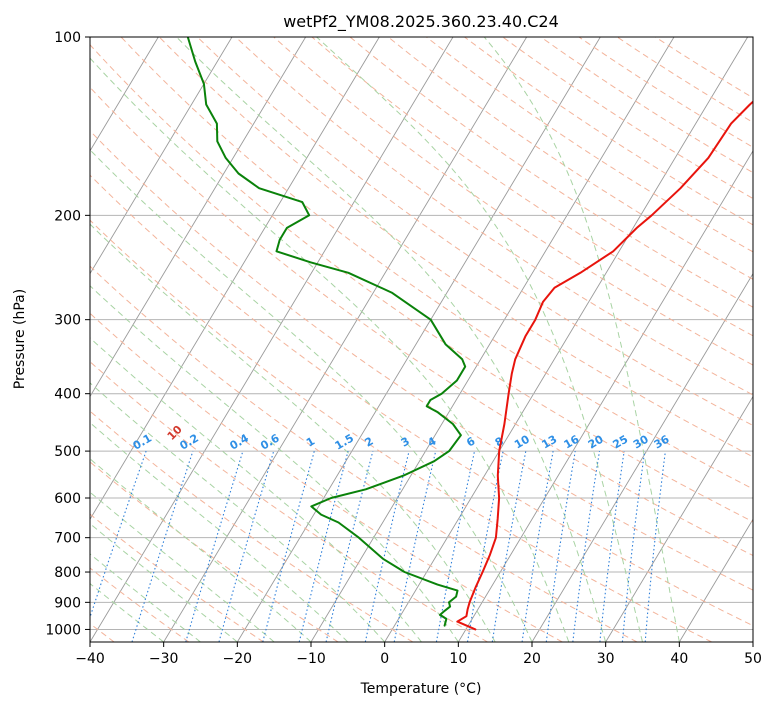 This screenshot has height=708, width=775. I want to click on chart-title: wetPf2_YM08.2025.360.23.40.C24, so click(421, 22).